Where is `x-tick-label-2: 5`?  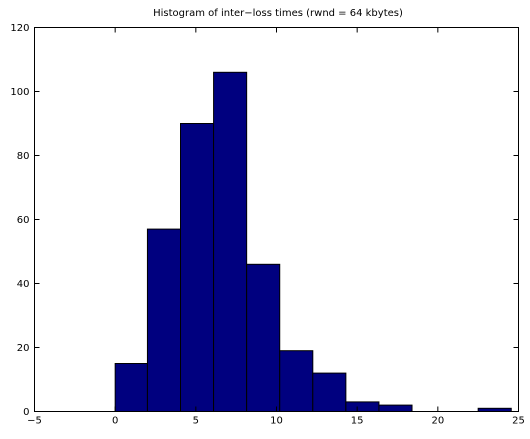
x-tick-label-2: 5 is located at coordinates (196, 421).